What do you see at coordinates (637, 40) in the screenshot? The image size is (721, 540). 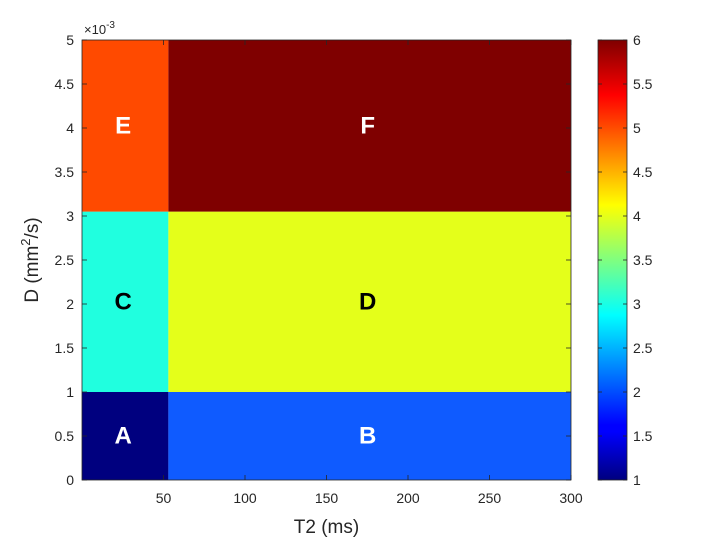 I see `colorbar-tick-label: 6` at bounding box center [637, 40].